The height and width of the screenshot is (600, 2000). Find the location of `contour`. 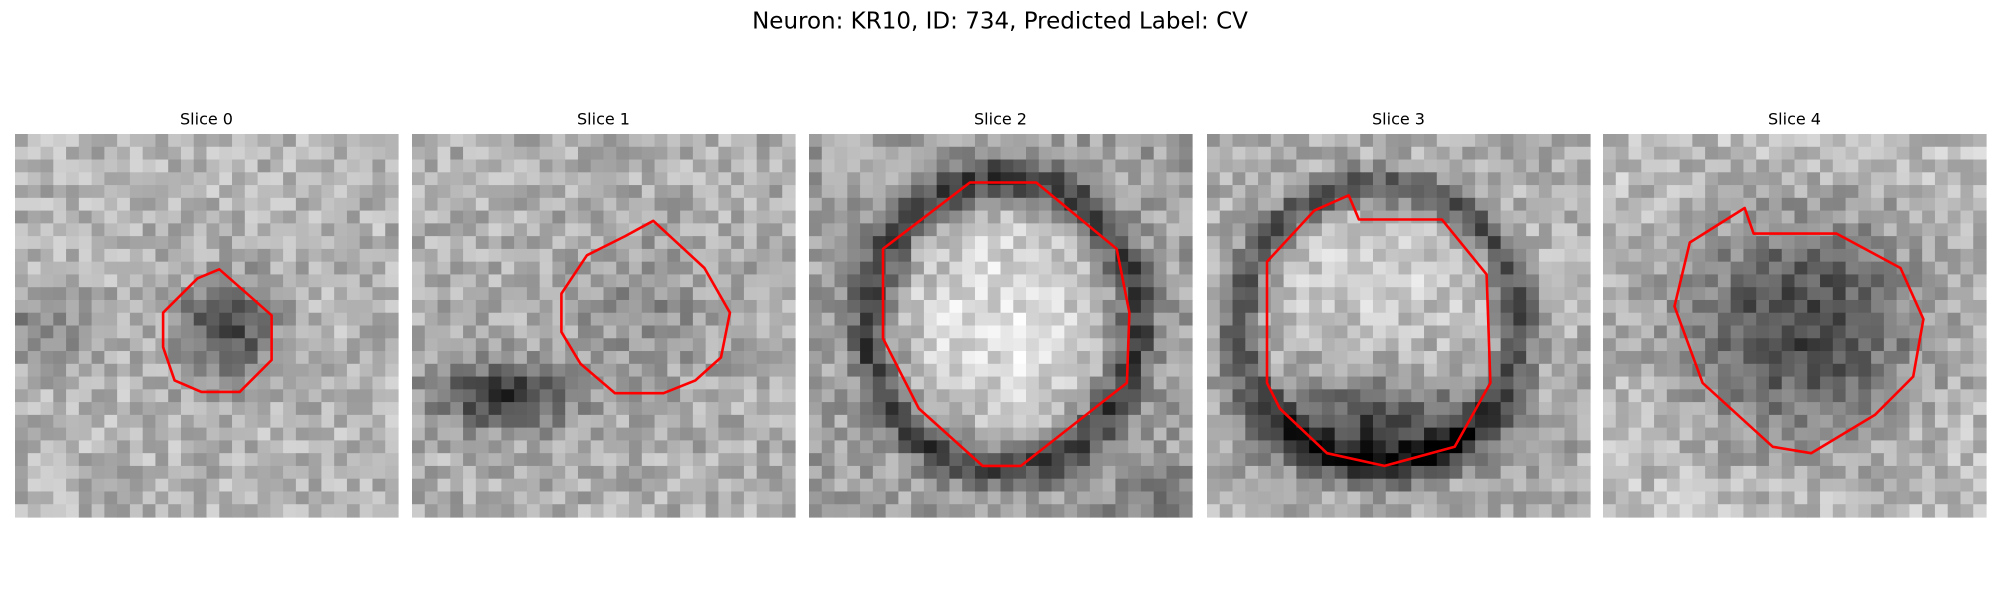

contour is located at coordinates (217, 331).